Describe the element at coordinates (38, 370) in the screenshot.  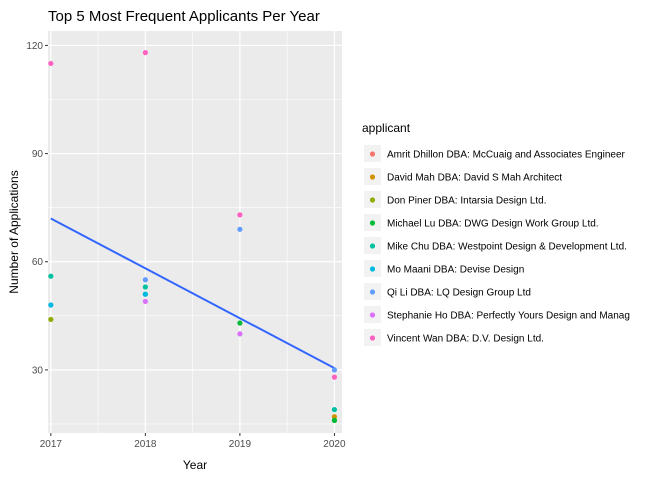
I see `y-tick-label: 30` at that location.